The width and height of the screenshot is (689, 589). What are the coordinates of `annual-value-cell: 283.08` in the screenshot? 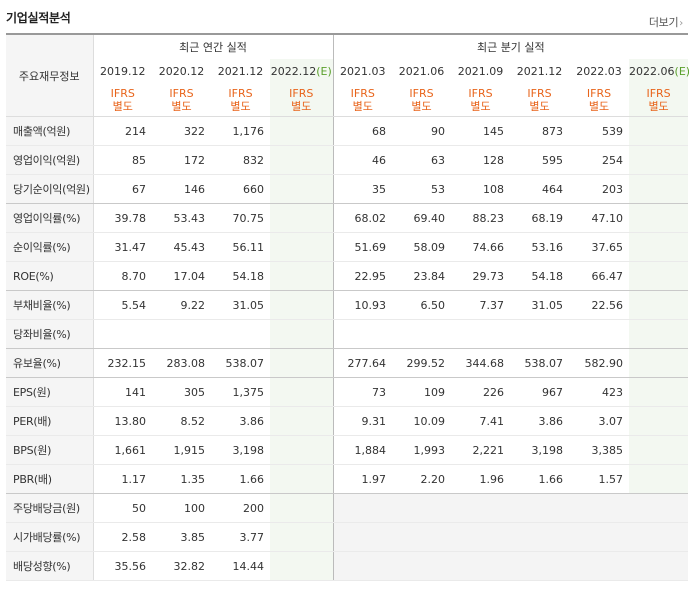 It's located at (181, 363).